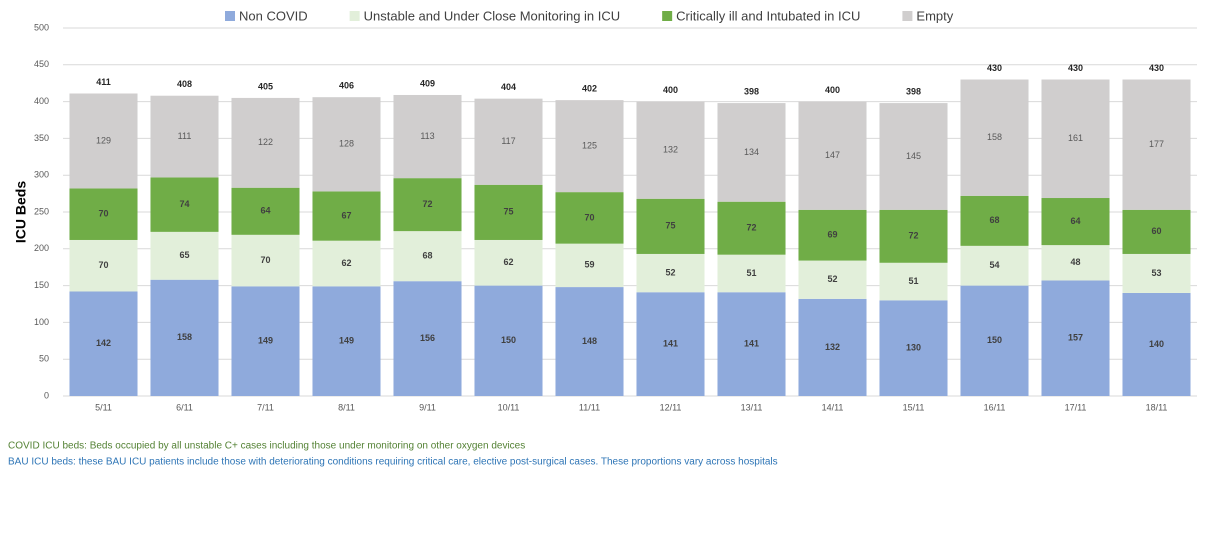 Image resolution: width=1205 pixels, height=533 pixels. What do you see at coordinates (346, 144) in the screenshot?
I see `value-label: 128` at bounding box center [346, 144].